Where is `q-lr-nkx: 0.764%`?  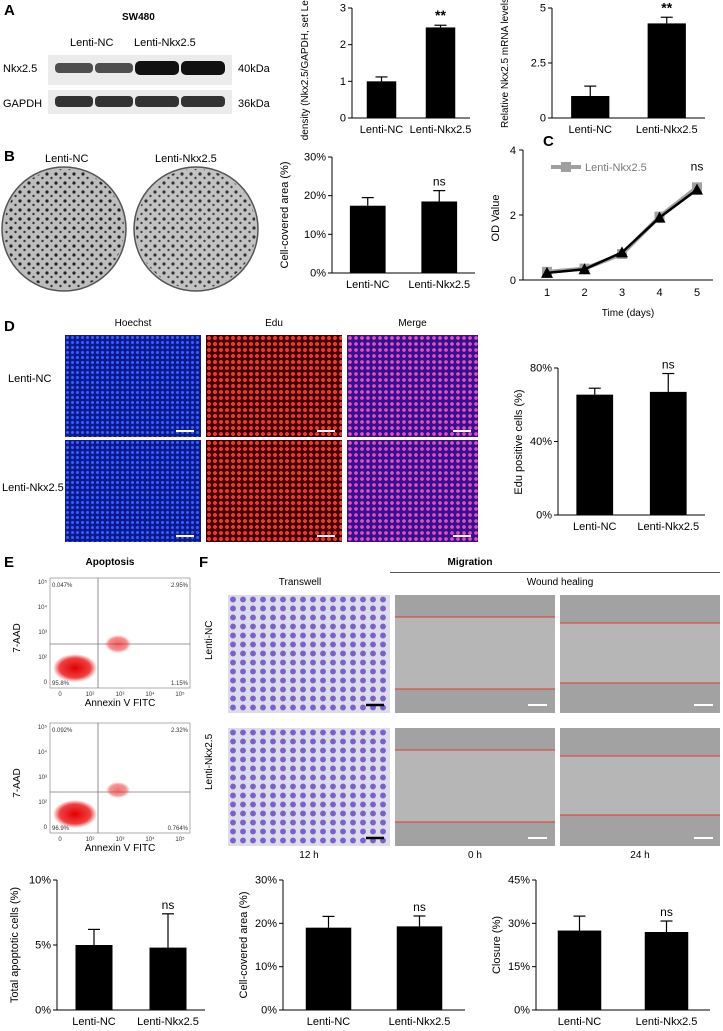
q-lr-nkx: 0.764% is located at coordinates (178, 829).